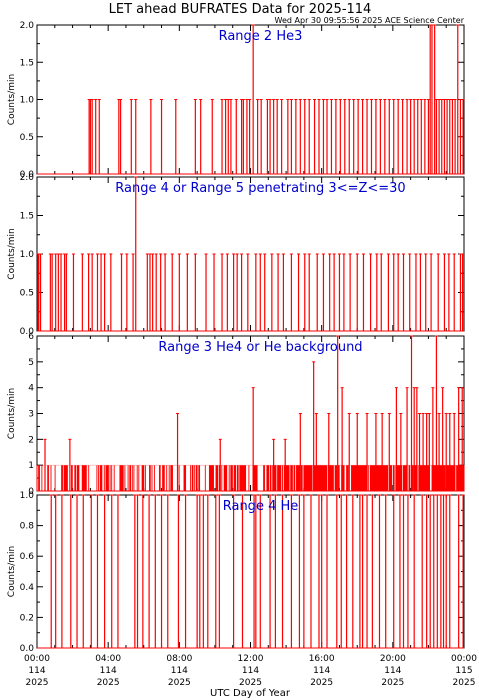 This screenshot has width=479, height=700. Describe the element at coordinates (31, 440) in the screenshot. I see `y-tick-label: 2` at that location.